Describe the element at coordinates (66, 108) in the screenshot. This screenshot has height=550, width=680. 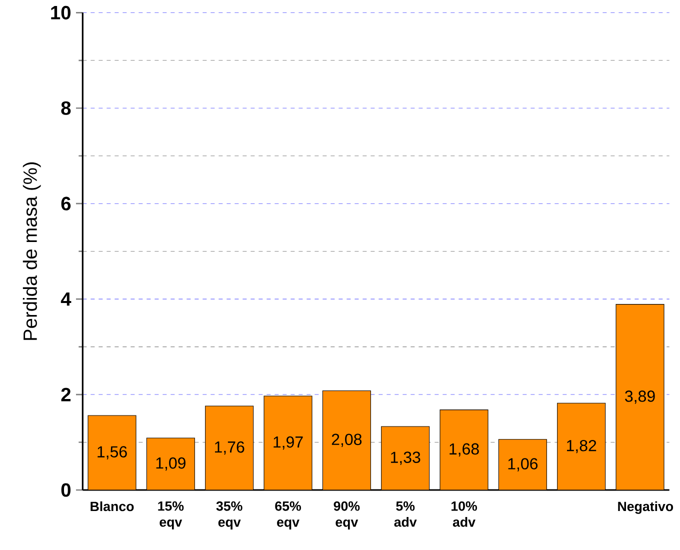
I see `y-tick-label: 8` at that location.